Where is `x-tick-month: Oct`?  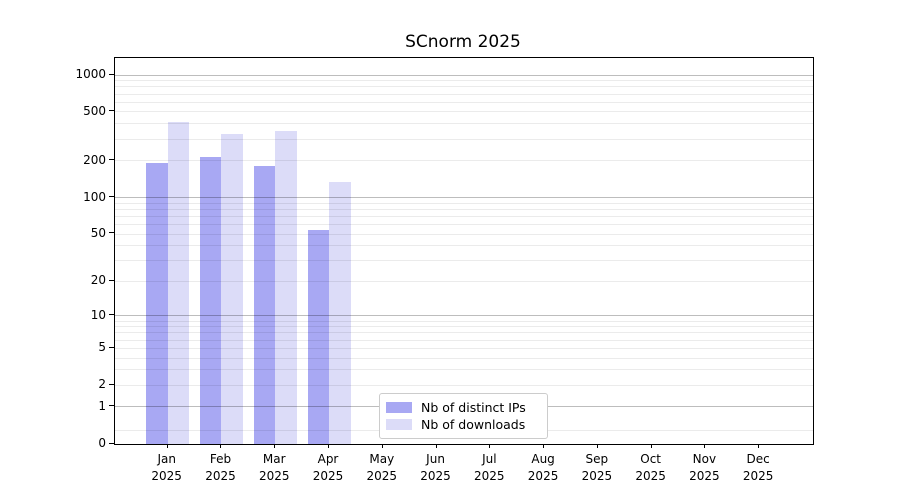
x-tick-month: Oct is located at coordinates (650, 459).